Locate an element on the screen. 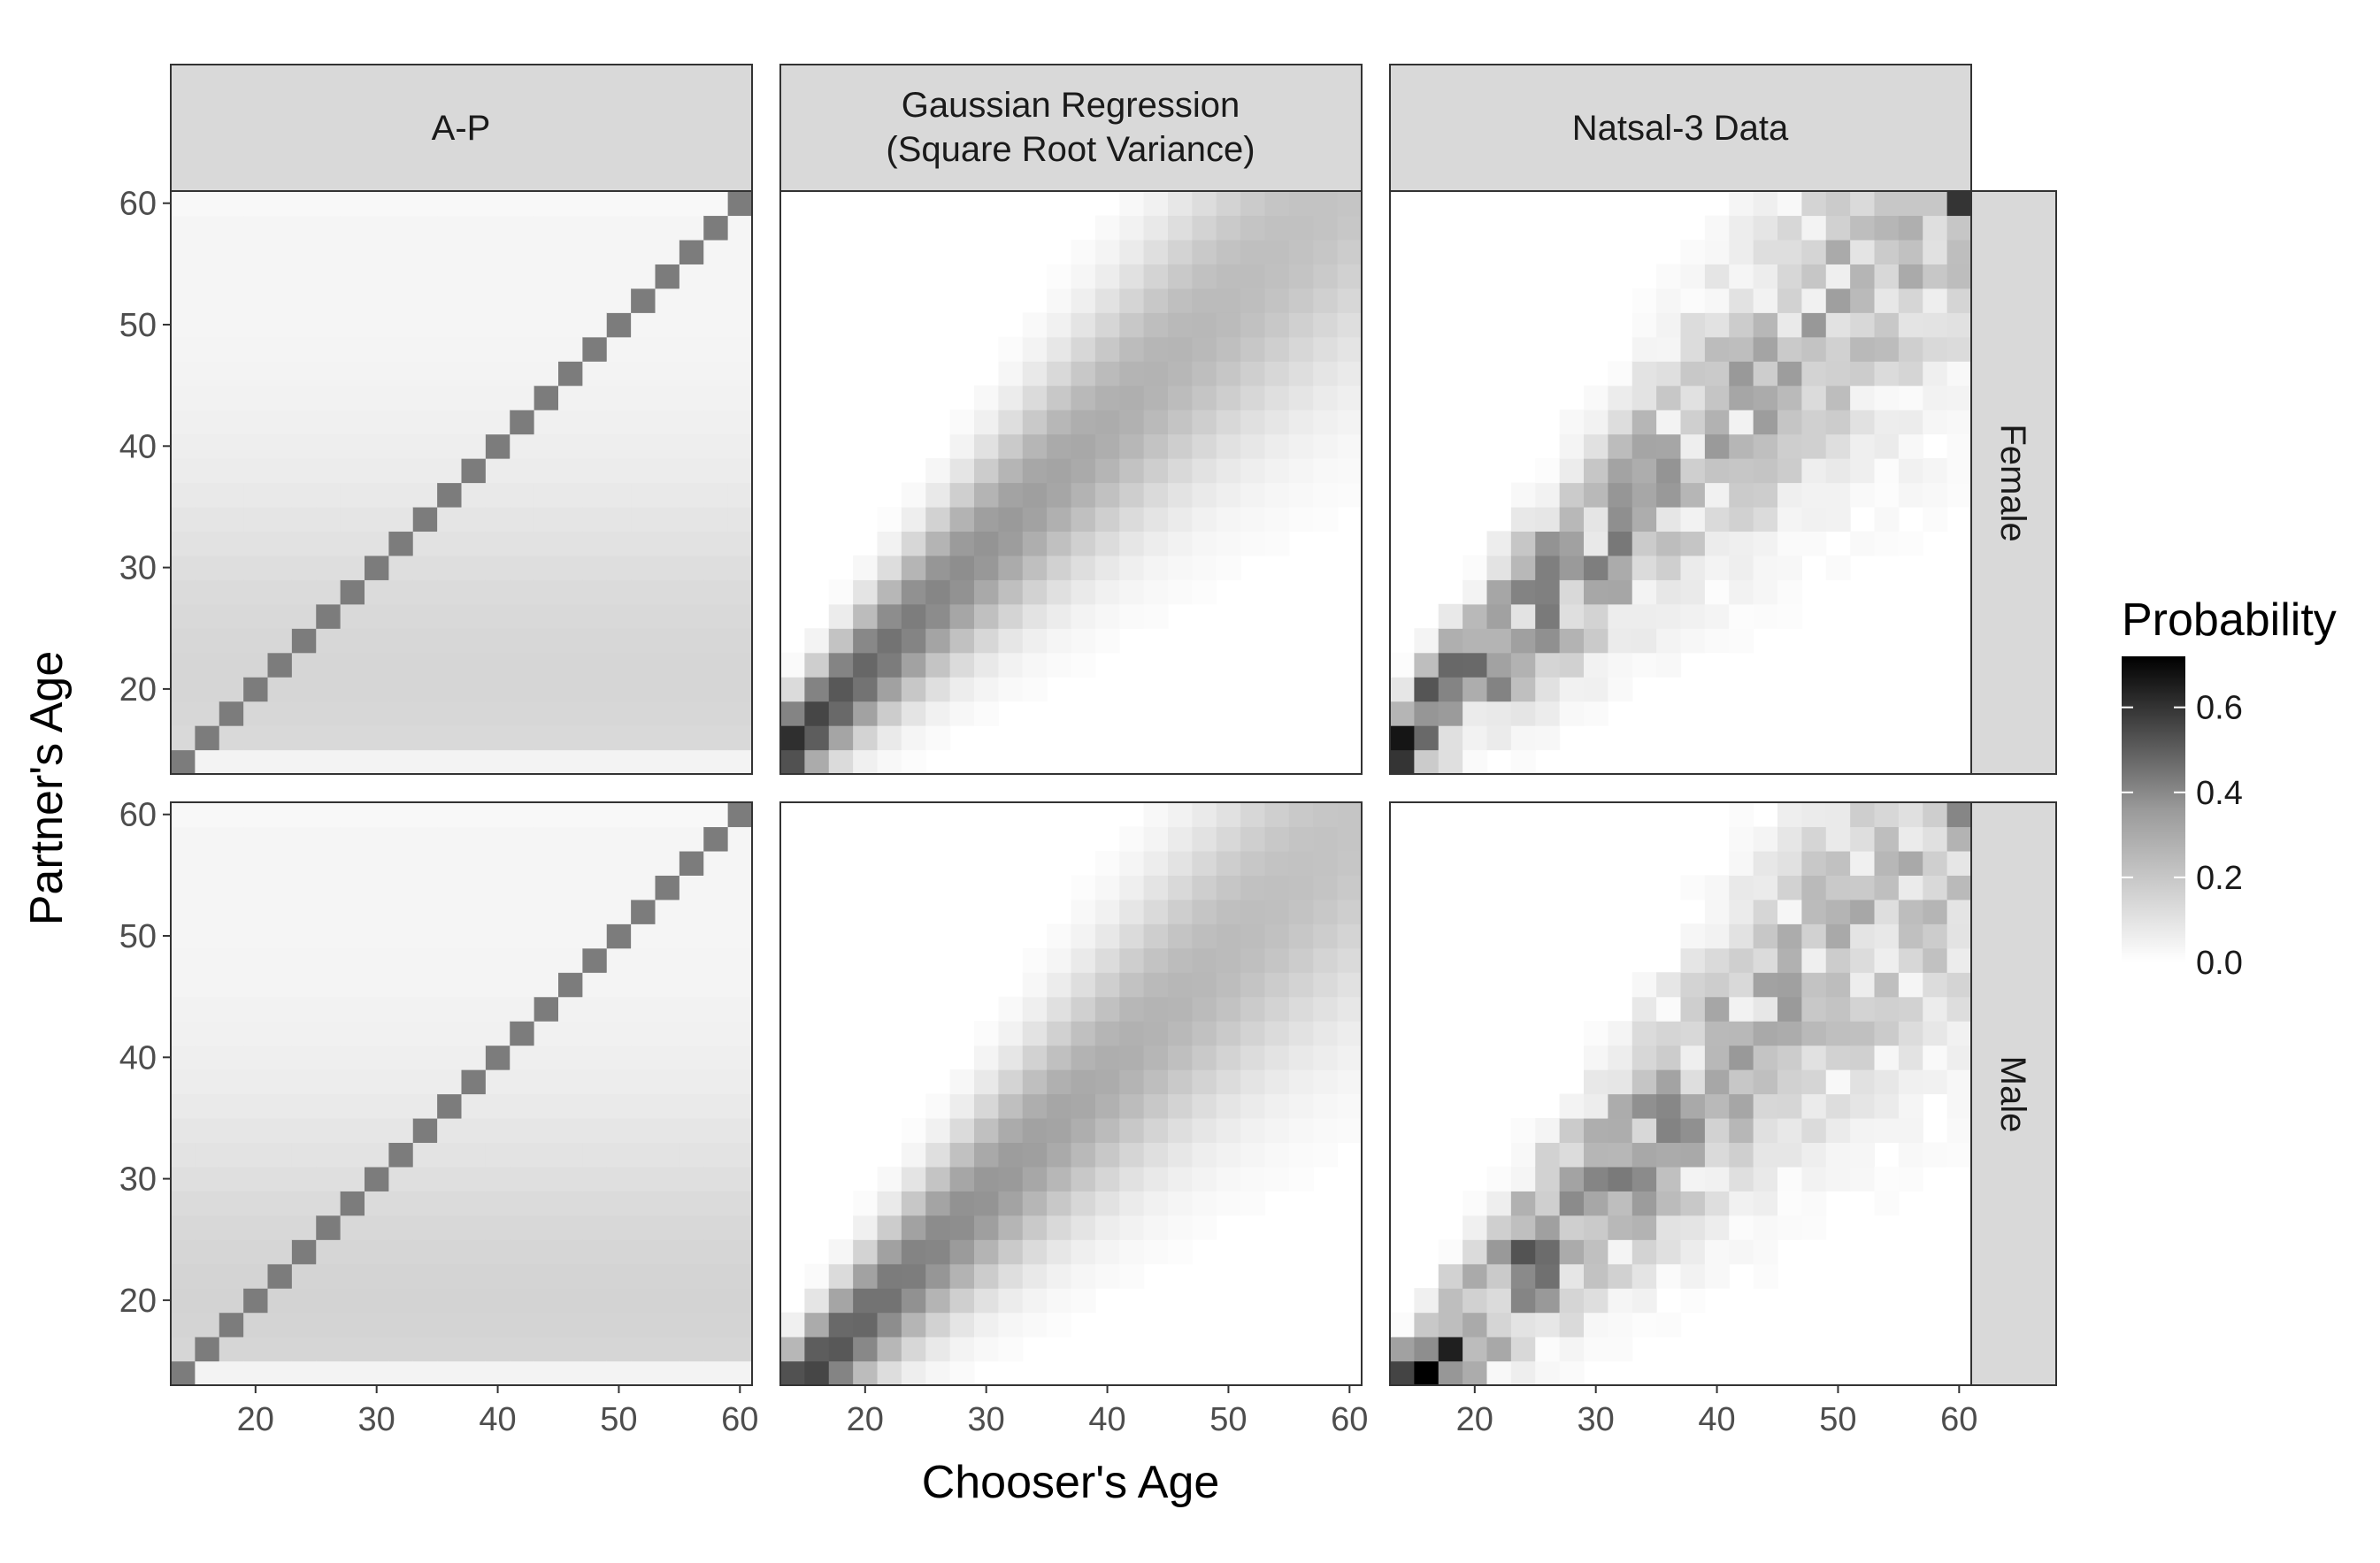 The image size is (2380, 1563). x-tick-label: 40 is located at coordinates (1106, 1419).